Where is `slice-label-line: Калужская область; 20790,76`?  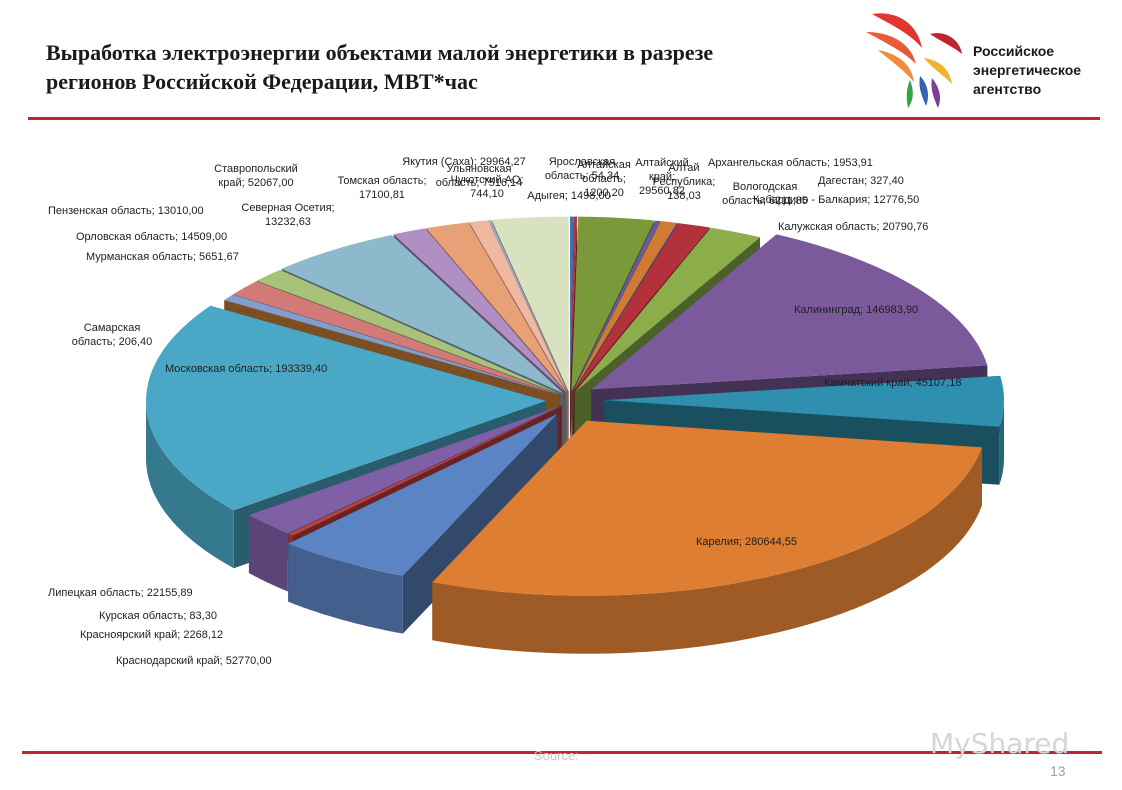
slice-label-line: Калужская область; 20790,76 is located at coordinates (853, 227).